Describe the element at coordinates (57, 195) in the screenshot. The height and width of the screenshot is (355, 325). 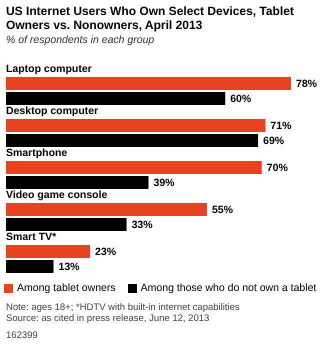
I see `y-tick-label: Video game console` at that location.